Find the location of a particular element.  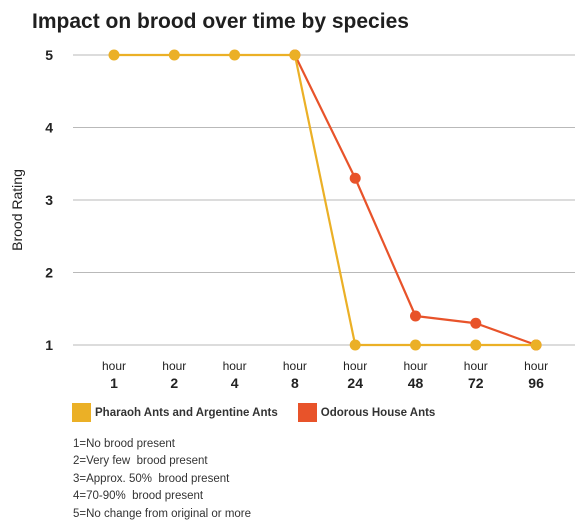

x-tick-label: 72 is located at coordinates (476, 383).